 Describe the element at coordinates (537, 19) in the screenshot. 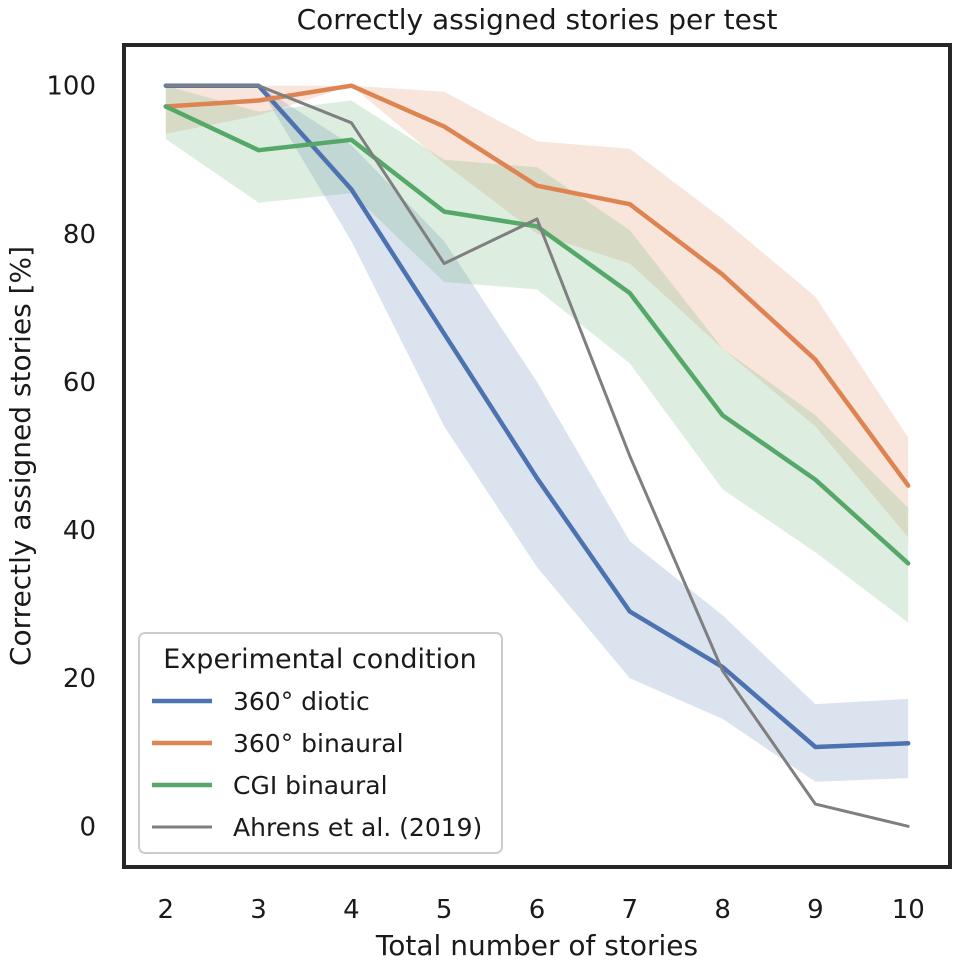

I see `chart-title: Correctly assigned stories per test` at that location.